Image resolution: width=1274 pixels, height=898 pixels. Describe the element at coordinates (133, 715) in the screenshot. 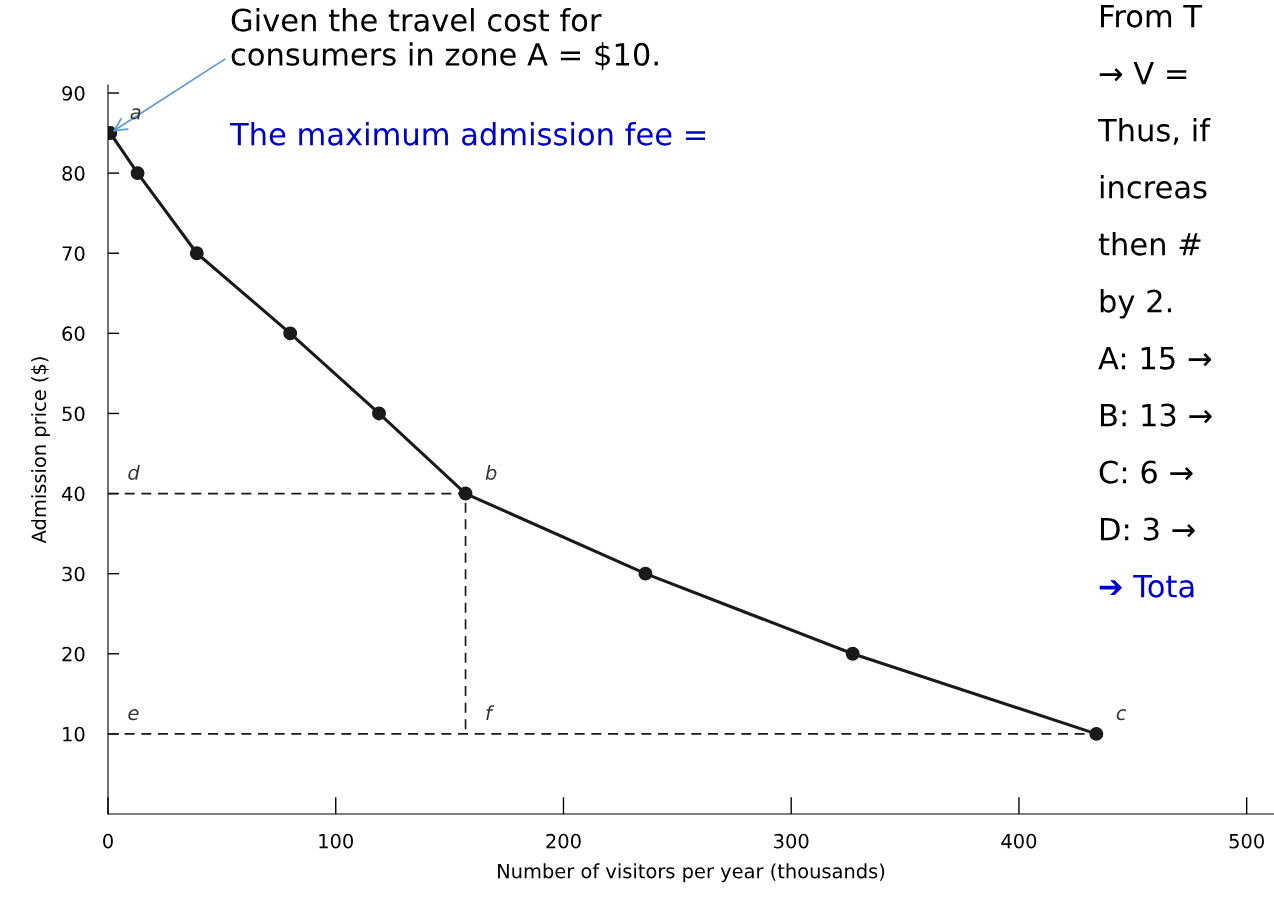

I see `annotation: e` at that location.